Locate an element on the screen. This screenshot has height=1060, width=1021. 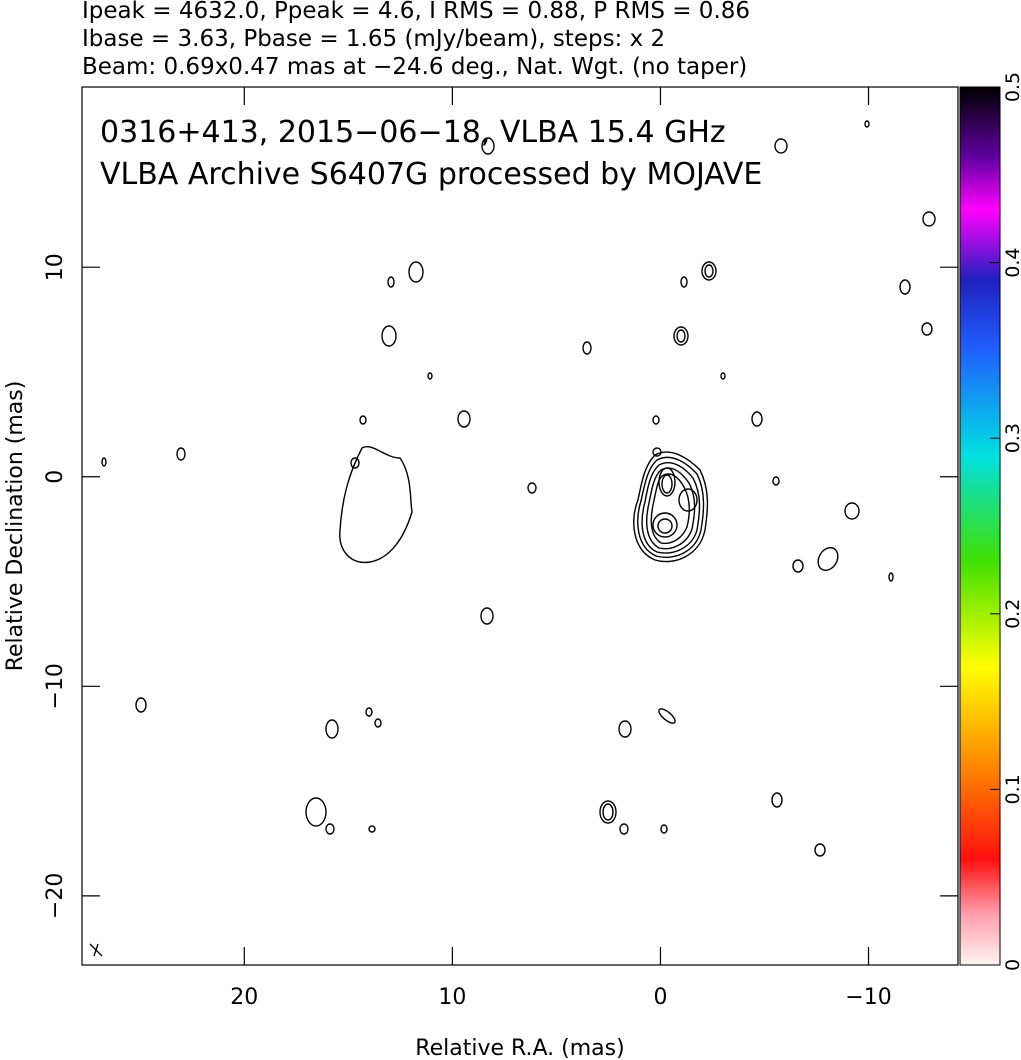
x-axis-label: Relative R.A. (mas) is located at coordinates (519, 1048).